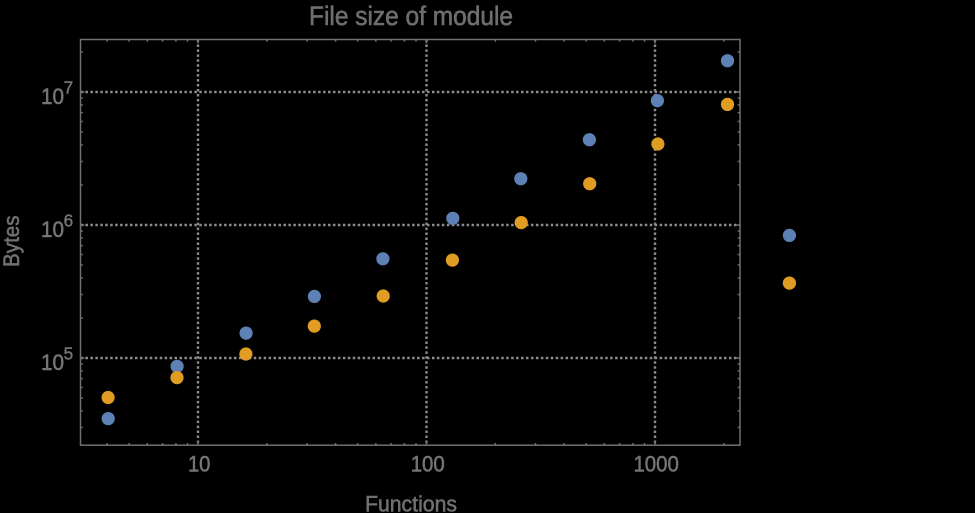  Describe the element at coordinates (69, 353) in the screenshot. I see `svg-text: 5` at that location.